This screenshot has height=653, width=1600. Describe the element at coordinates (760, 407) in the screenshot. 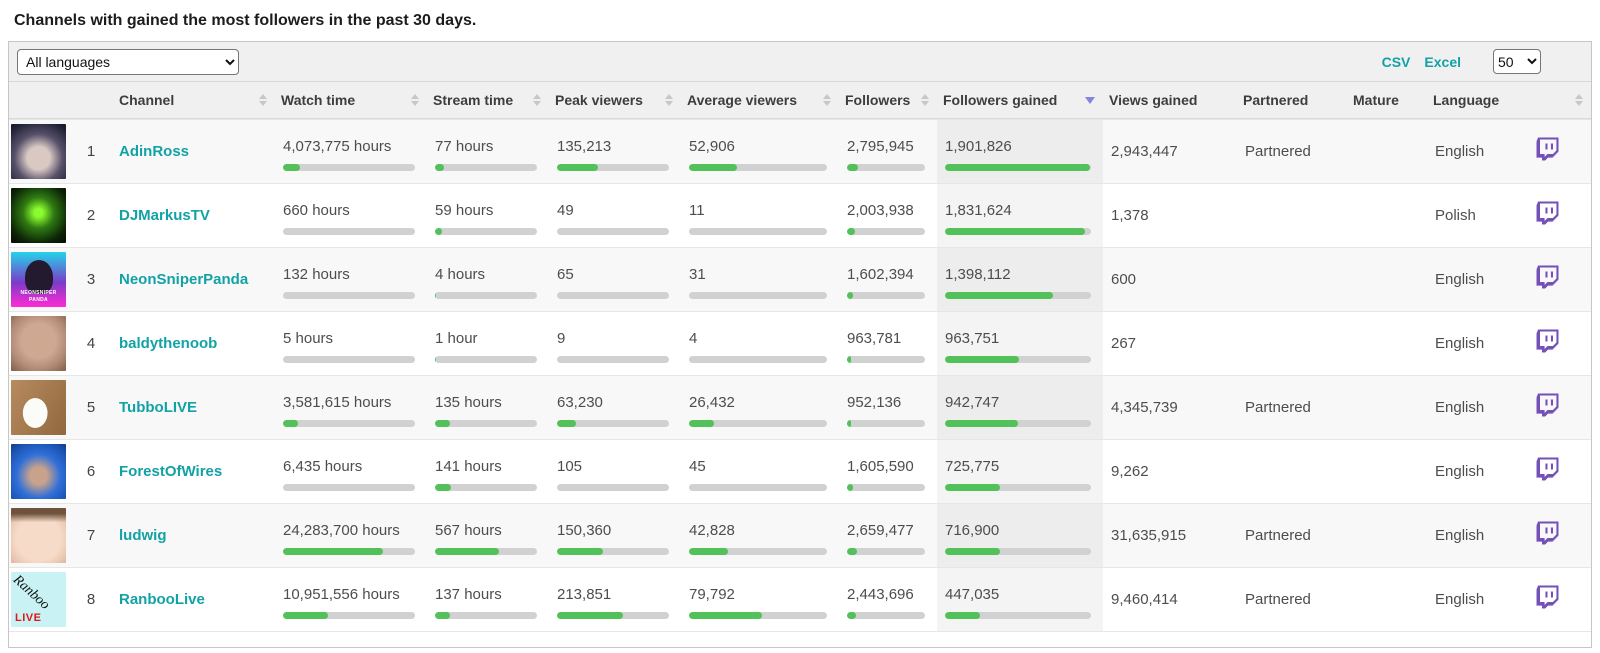

I see `average-viewers-cell: 26,432` at that location.